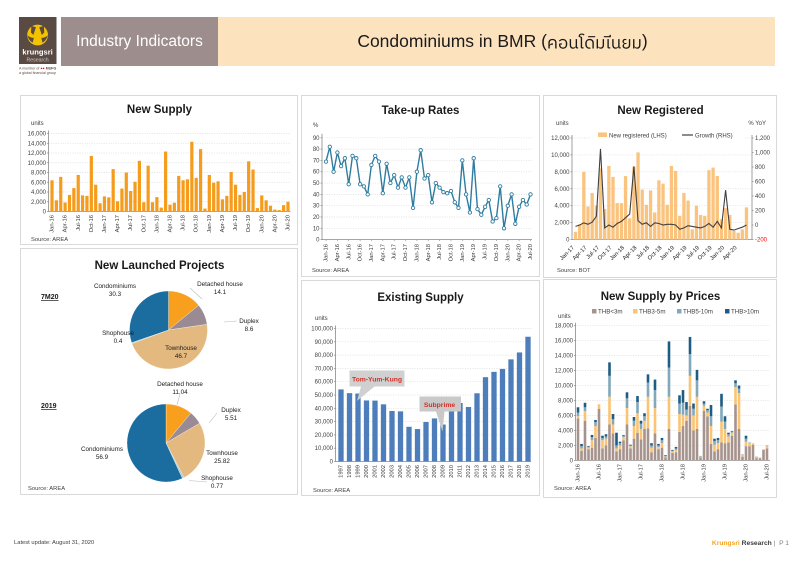 Image resolution: width=800 pixels, height=565 pixels. I want to click on svg-text: 2018, so click(520, 471).